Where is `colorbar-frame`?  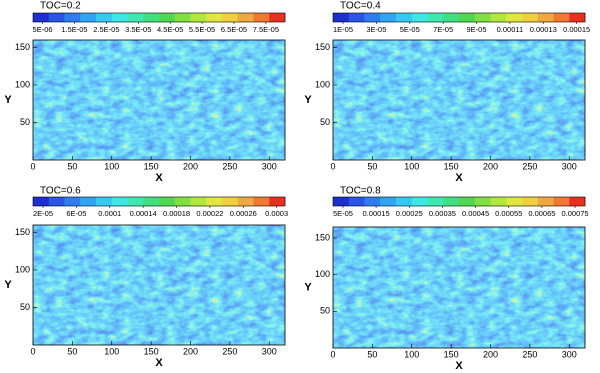
colorbar-frame is located at coordinates (159, 201).